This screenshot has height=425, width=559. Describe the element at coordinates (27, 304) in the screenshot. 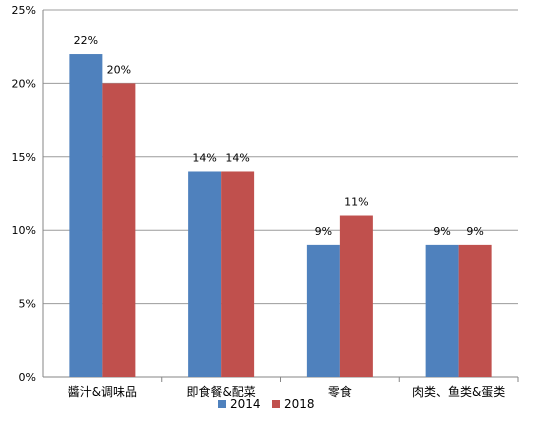

I see `y-tick-label: 5%` at that location.